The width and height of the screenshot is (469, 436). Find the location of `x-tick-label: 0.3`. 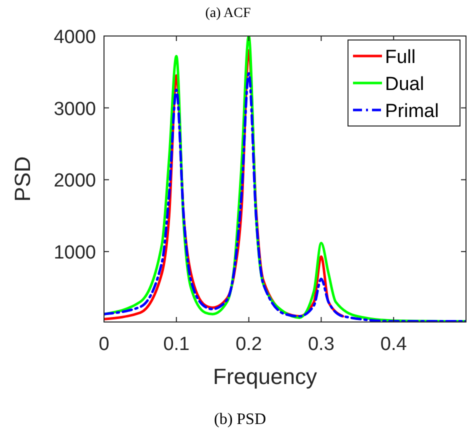

x-tick-label: 0.3 is located at coordinates (321, 344).